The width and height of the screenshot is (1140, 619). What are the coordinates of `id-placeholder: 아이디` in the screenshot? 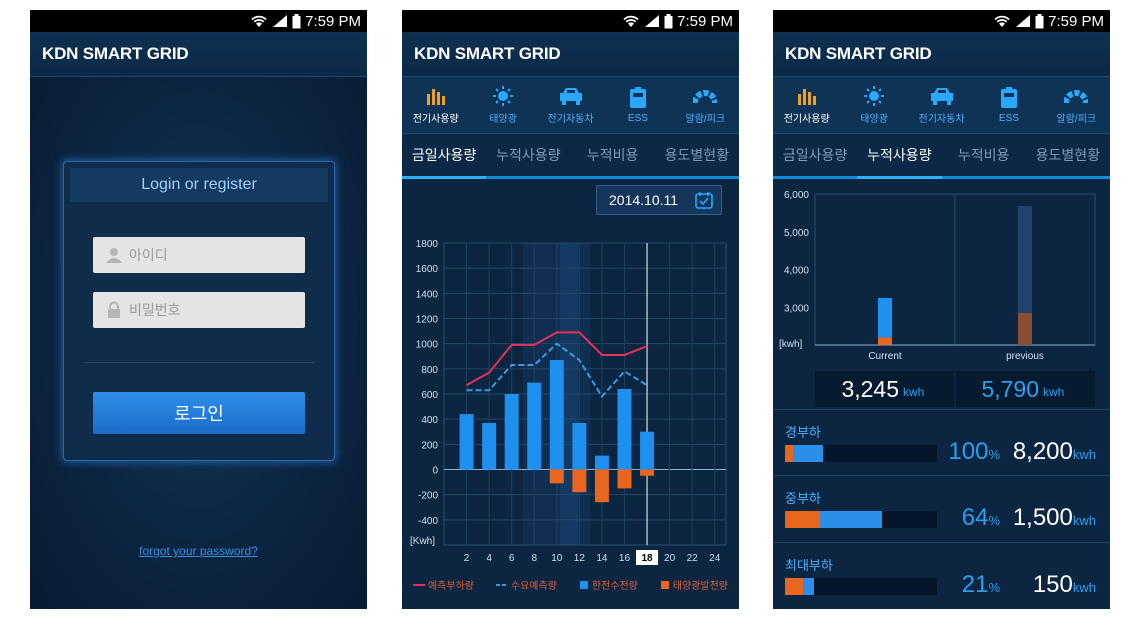 It's located at (148, 255).